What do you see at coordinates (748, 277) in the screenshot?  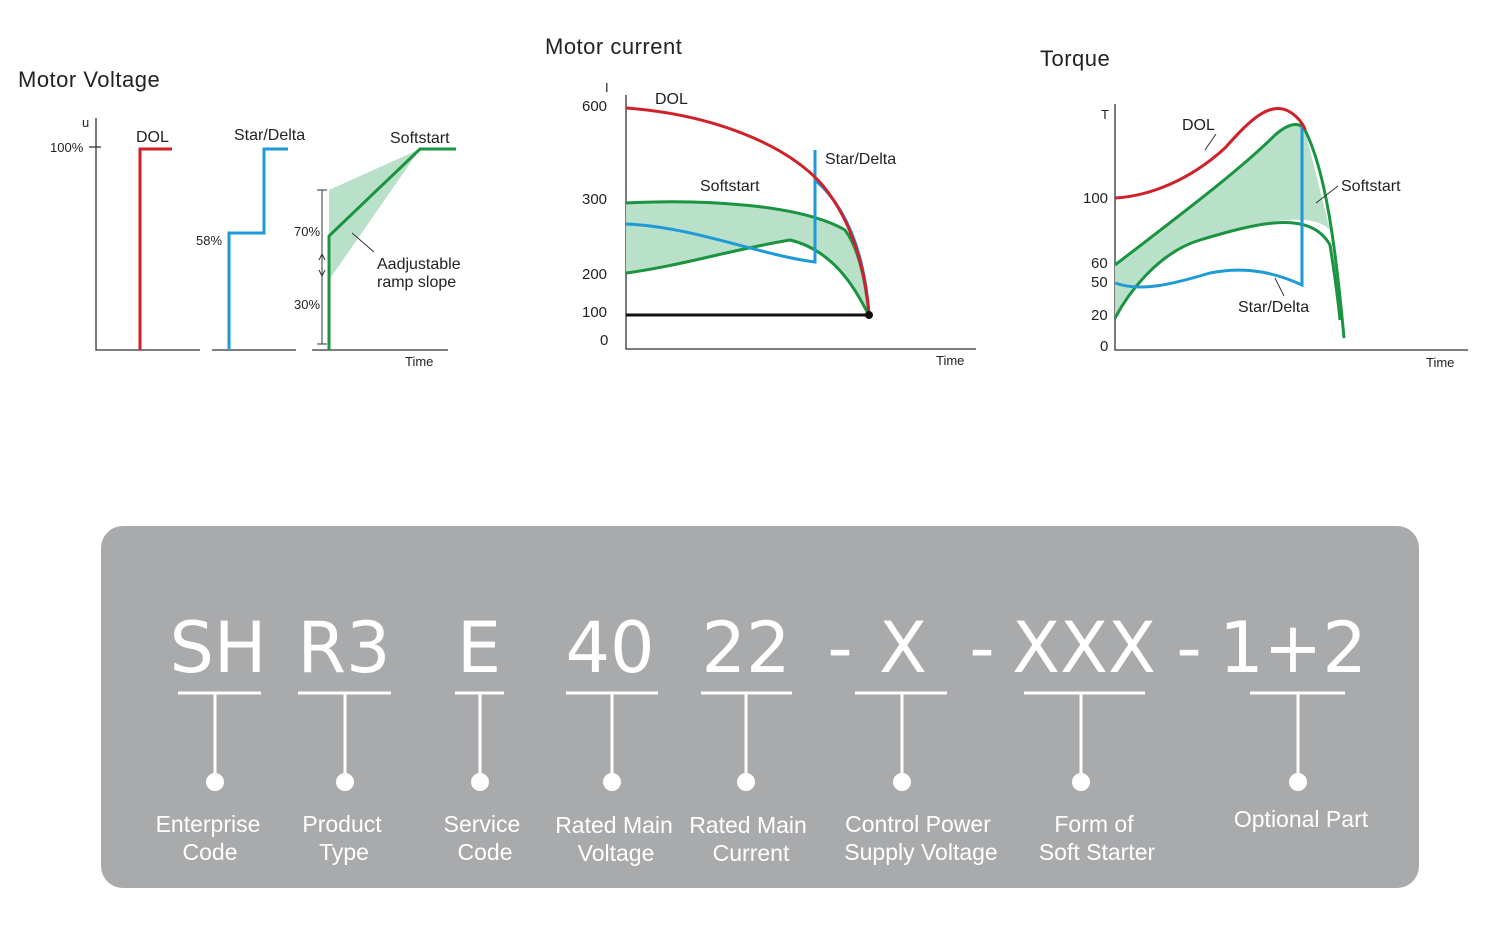 I see `current-softstart-lower-line` at bounding box center [748, 277].